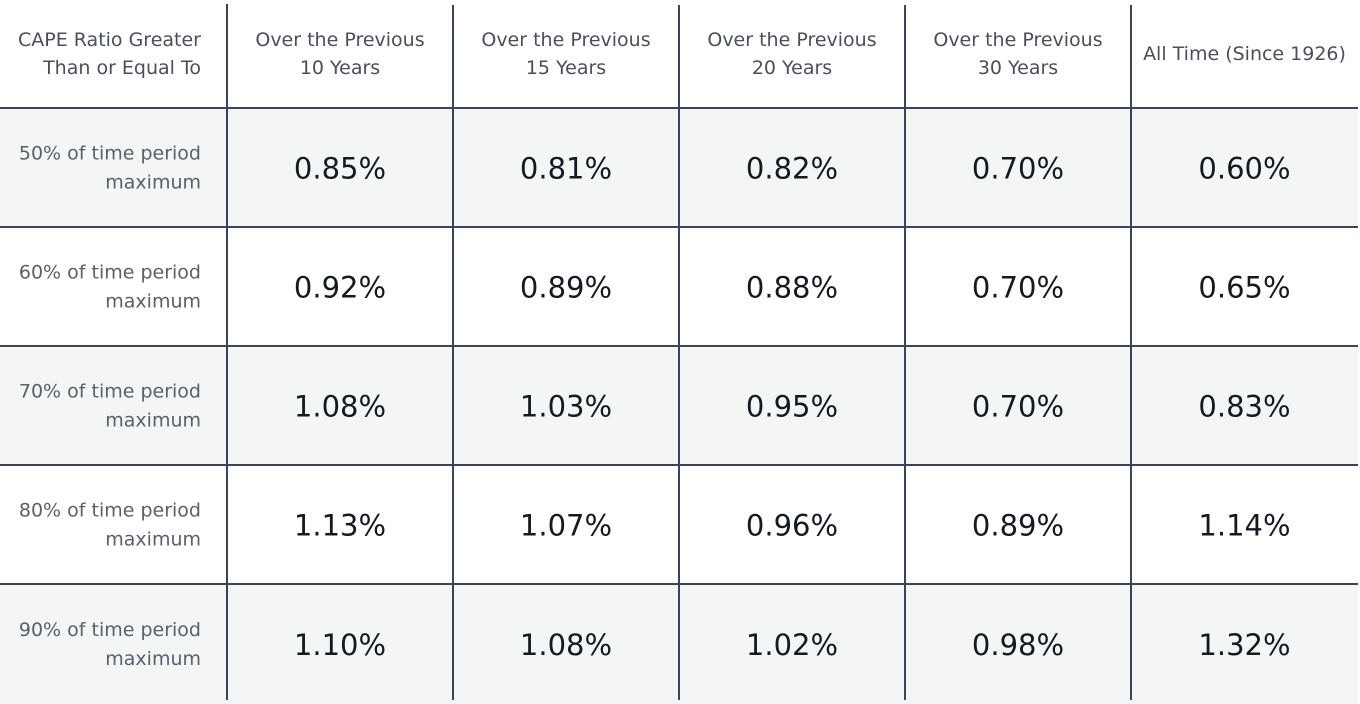  I want to click on column-header-line: 10 Years, so click(340, 68).